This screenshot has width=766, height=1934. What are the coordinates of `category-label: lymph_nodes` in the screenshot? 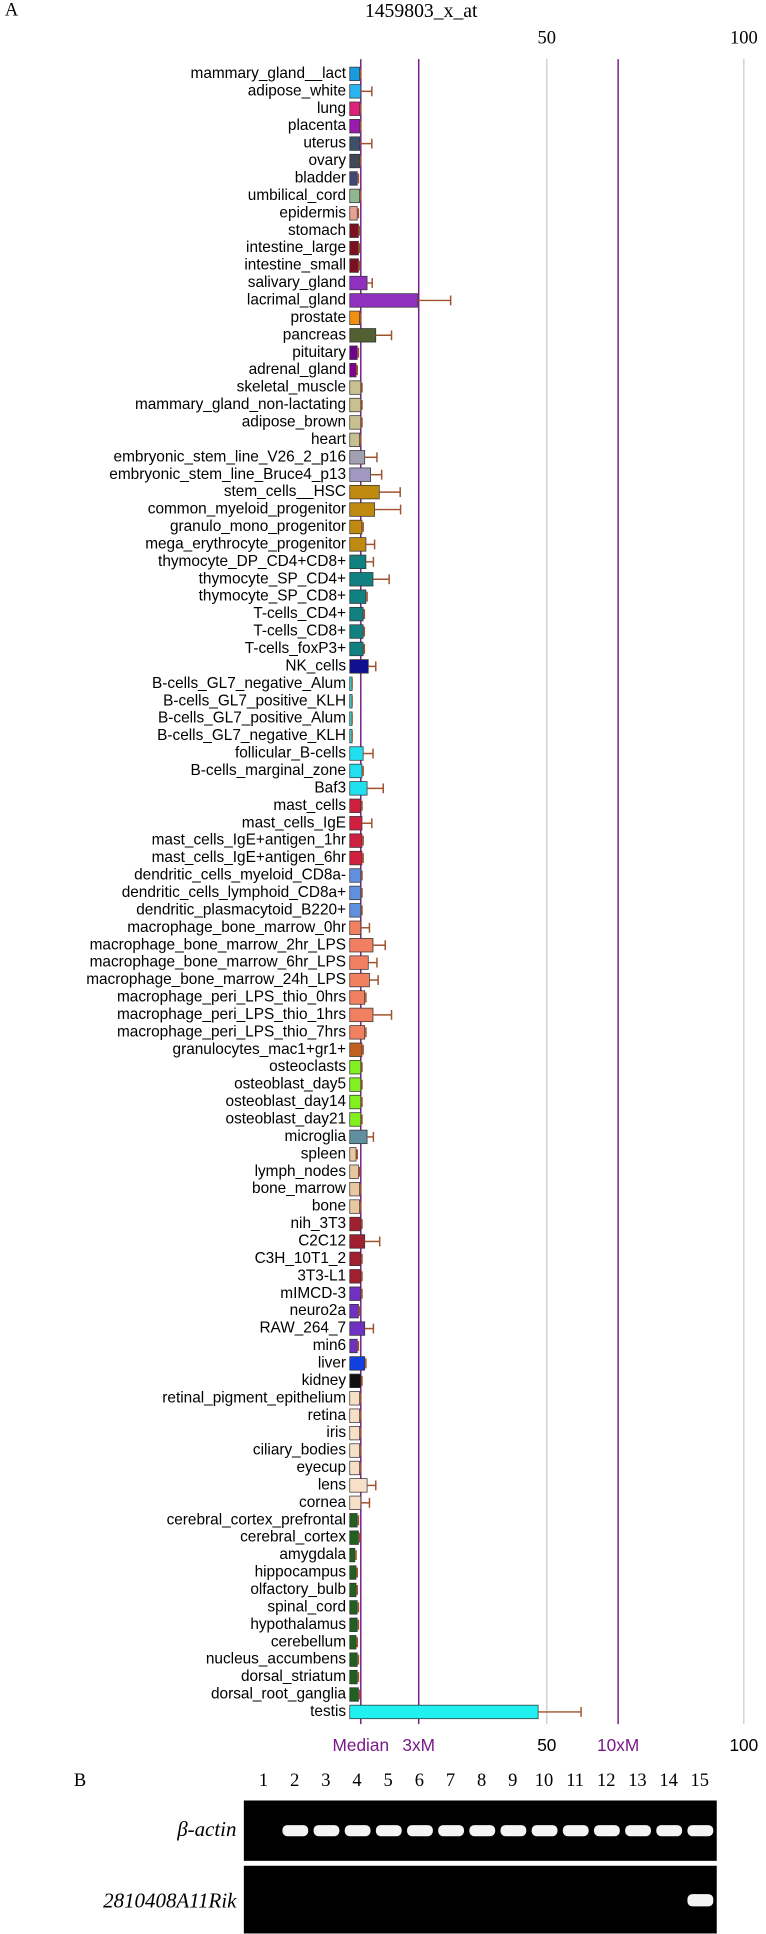 It's located at (301, 1171).